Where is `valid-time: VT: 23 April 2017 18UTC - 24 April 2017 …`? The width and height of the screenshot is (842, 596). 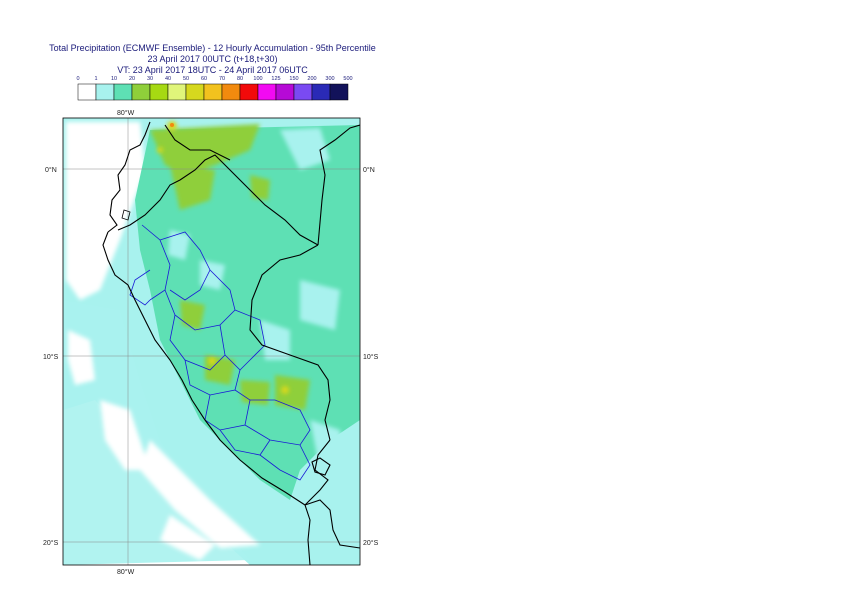 valid-time: VT: 23 April 2017 18UTC - 24 April 2017 … is located at coordinates (212, 70).